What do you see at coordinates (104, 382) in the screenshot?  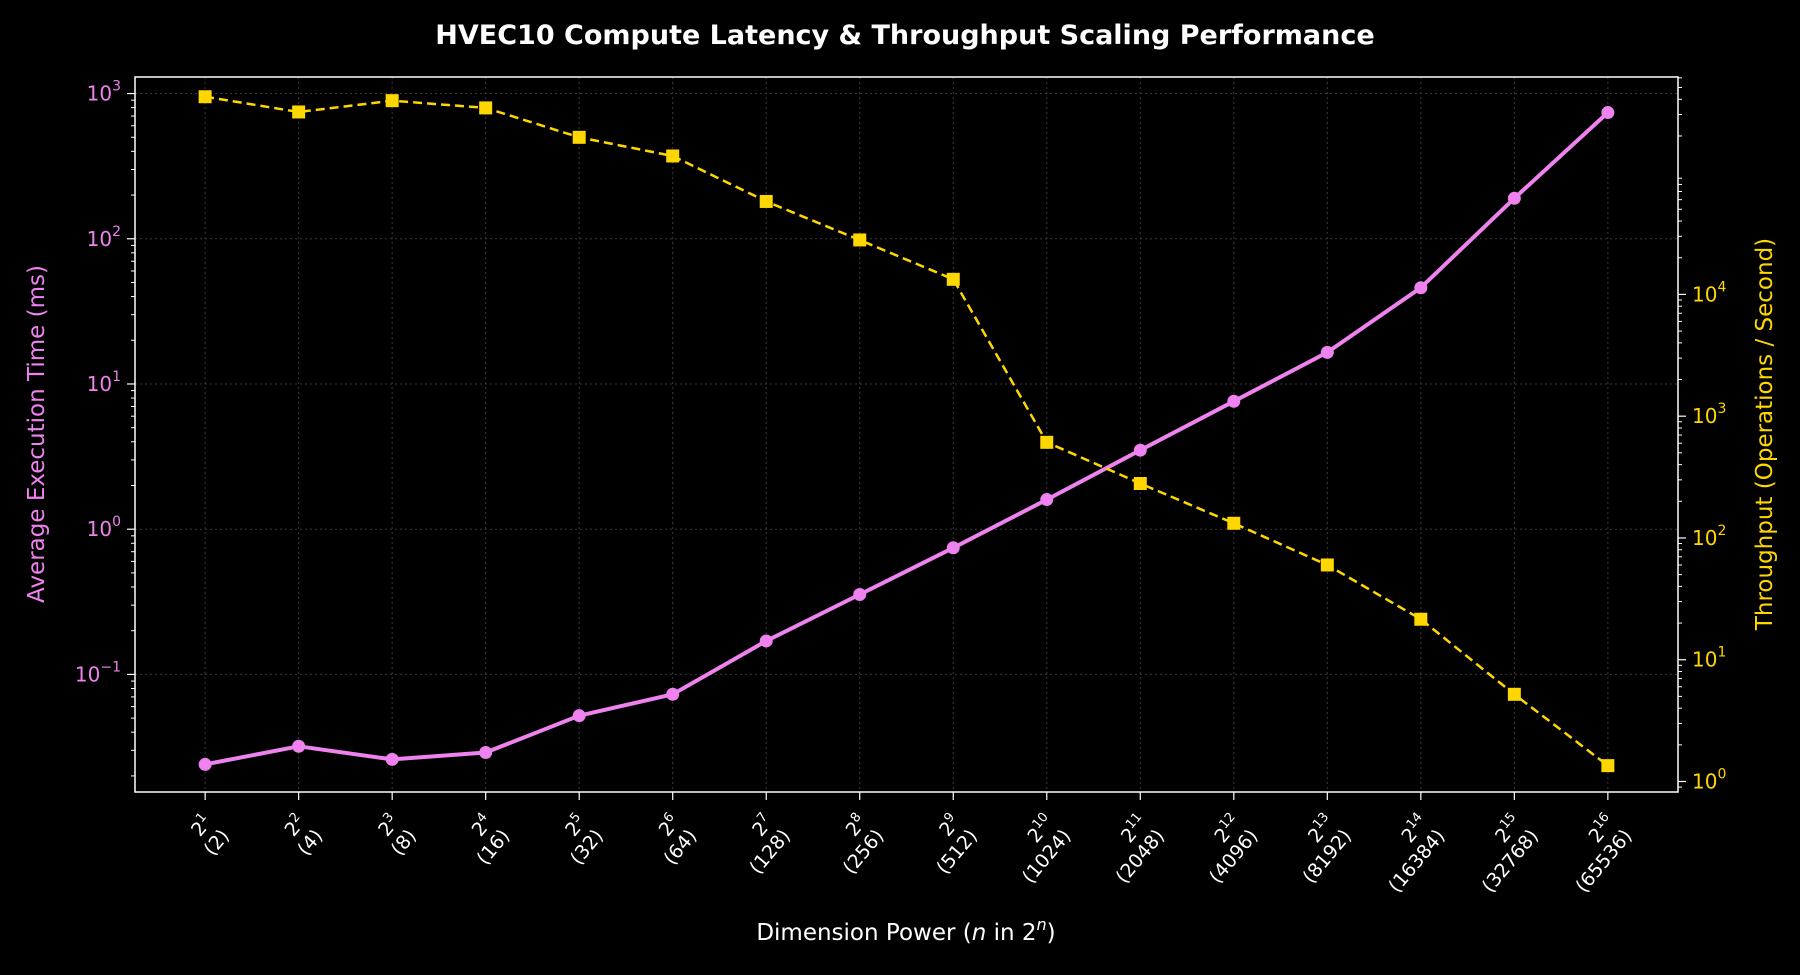 I see `left-tick-label: 10¹` at bounding box center [104, 382].